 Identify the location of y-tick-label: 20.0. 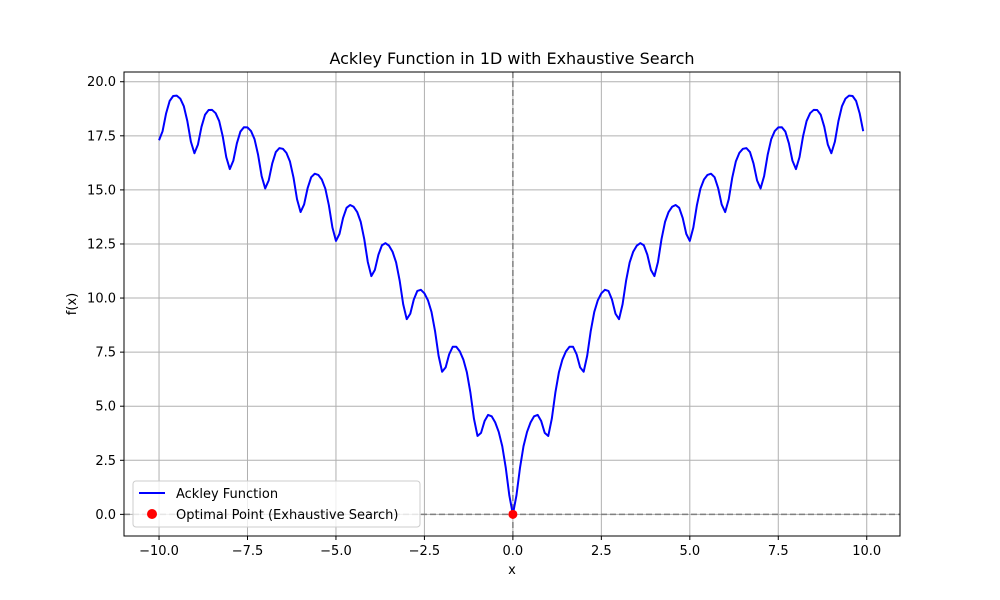
(101, 82).